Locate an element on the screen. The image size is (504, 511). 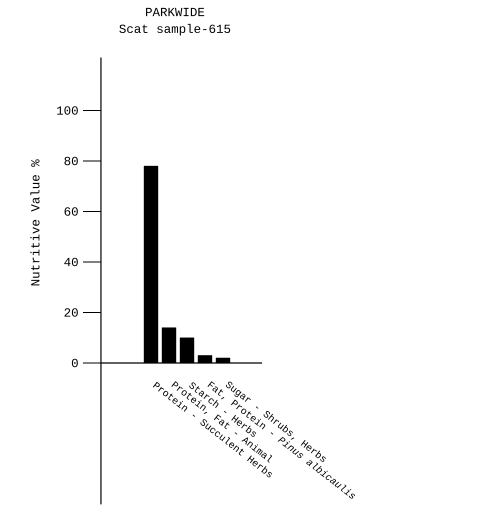
chart-title: PARKWIDE is located at coordinates (175, 12).